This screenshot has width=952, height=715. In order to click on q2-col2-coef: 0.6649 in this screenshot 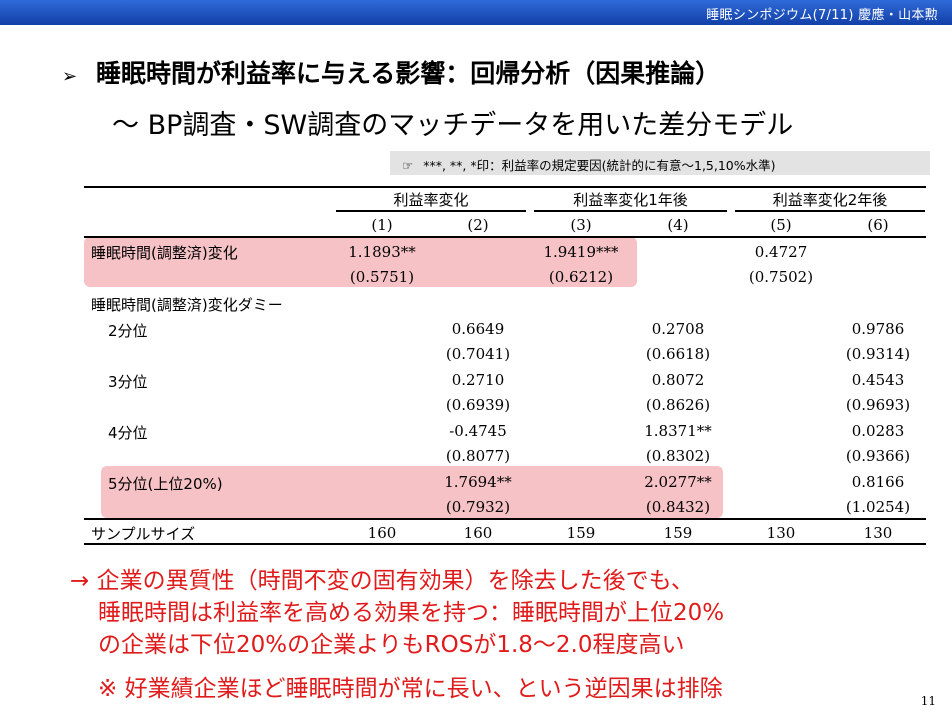, I will do `click(478, 329)`.